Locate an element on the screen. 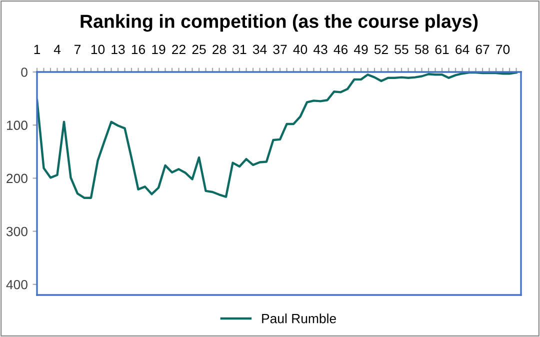 This screenshot has height=337, width=540. x-tick-label: 43 is located at coordinates (320, 49).